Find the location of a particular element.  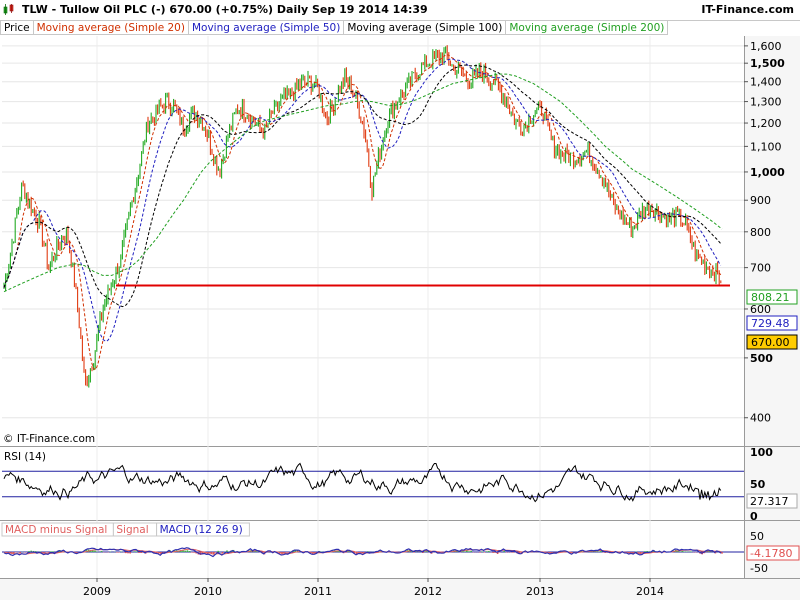

rsi-tick-label: 0 is located at coordinates (754, 516).